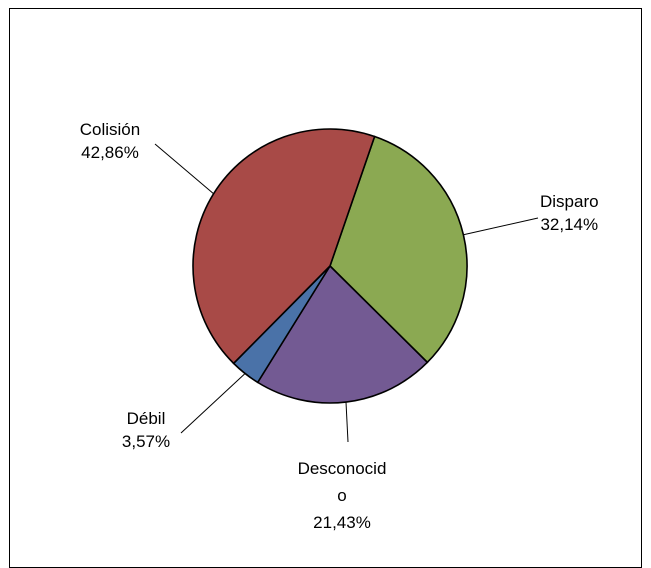  What do you see at coordinates (398, 249) in the screenshot?
I see `pie-slice-disparo` at bounding box center [398, 249].